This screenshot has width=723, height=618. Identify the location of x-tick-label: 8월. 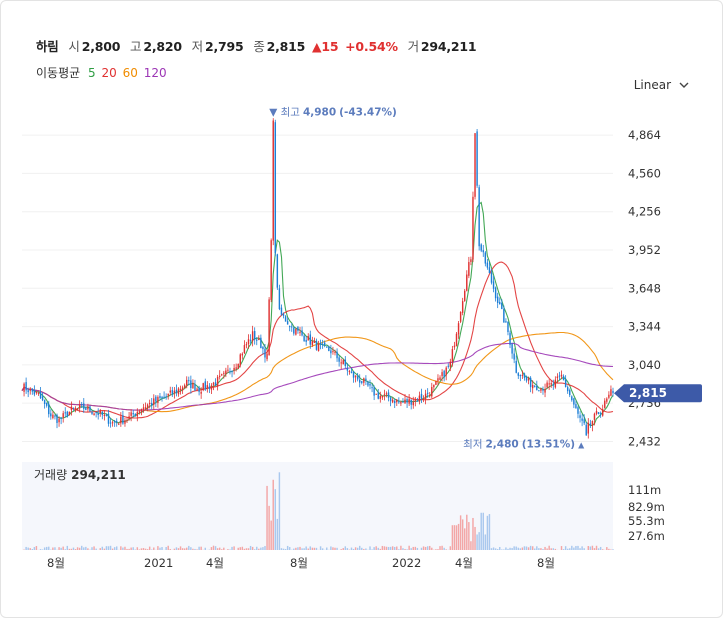
(546, 563).